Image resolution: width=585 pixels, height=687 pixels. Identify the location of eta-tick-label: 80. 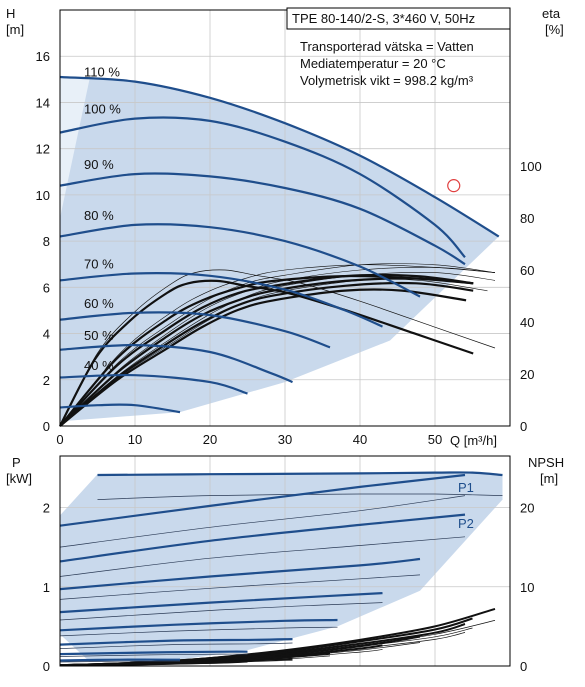
(527, 218).